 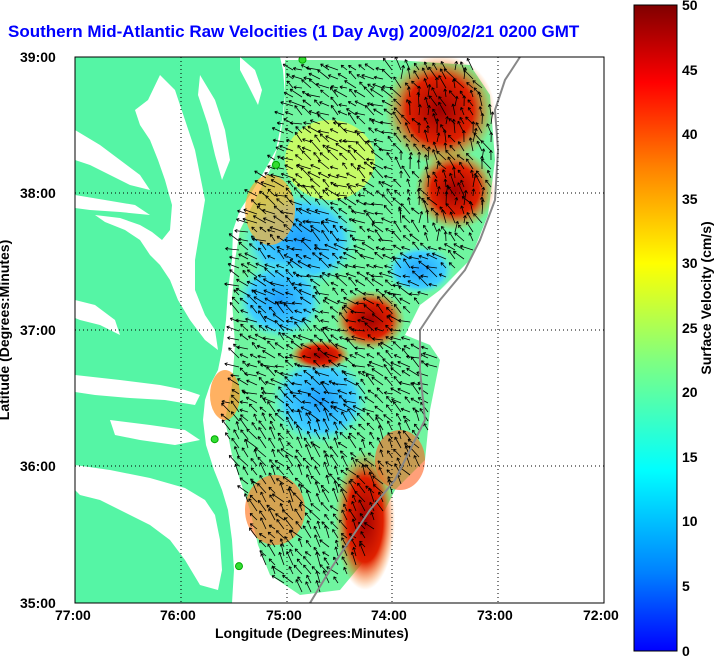 What do you see at coordinates (38, 466) in the screenshot?
I see `y-tick: 36:00` at bounding box center [38, 466].